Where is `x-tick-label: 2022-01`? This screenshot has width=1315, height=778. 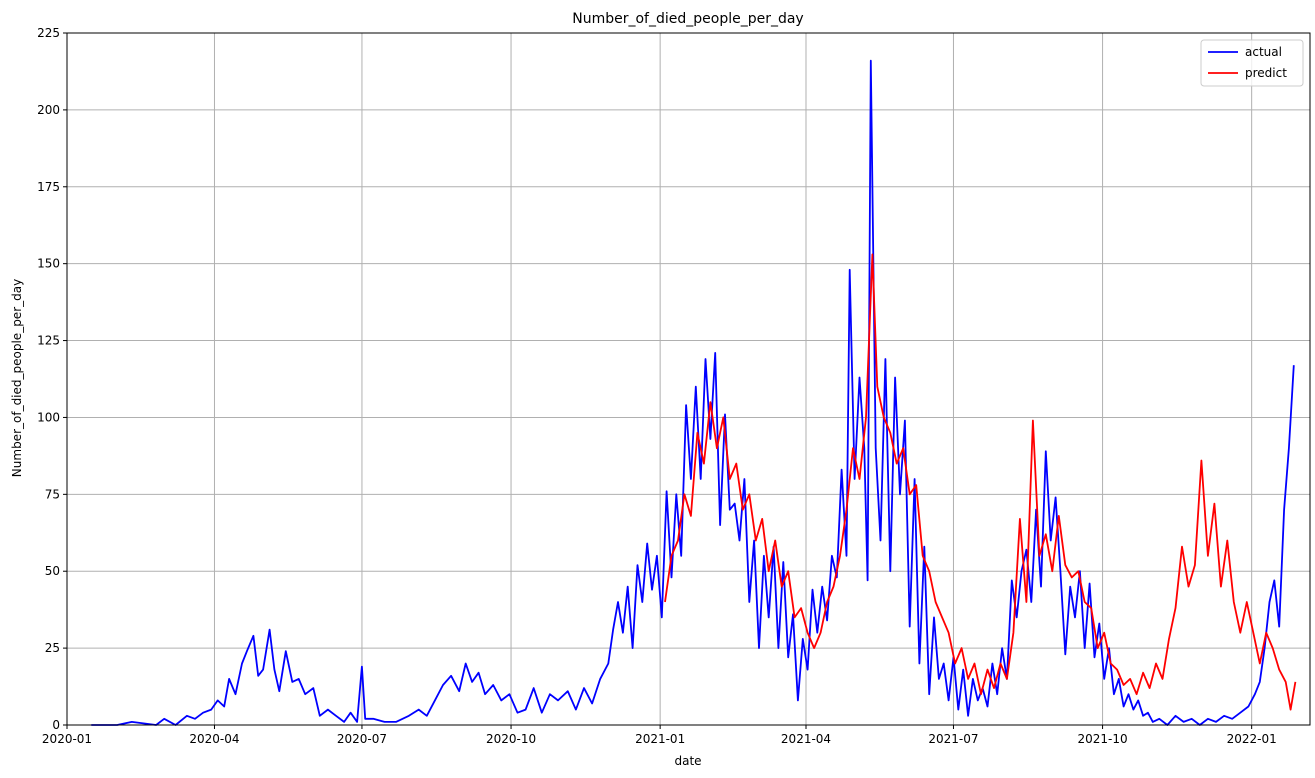 x-tick-label: 2022-01 is located at coordinates (1252, 739).